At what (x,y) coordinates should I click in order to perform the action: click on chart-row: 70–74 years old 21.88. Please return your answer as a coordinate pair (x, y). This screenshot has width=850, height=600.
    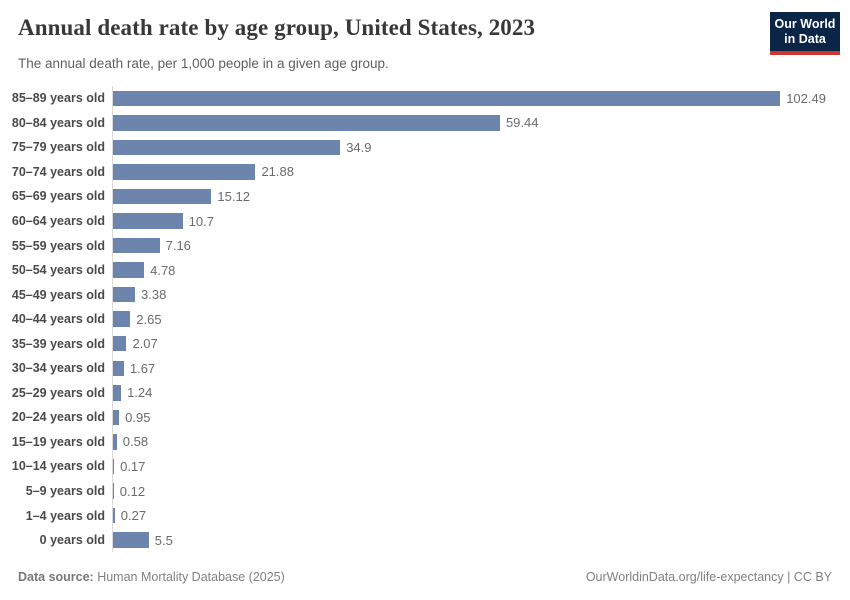
    Looking at the image, I should click on (425, 172).